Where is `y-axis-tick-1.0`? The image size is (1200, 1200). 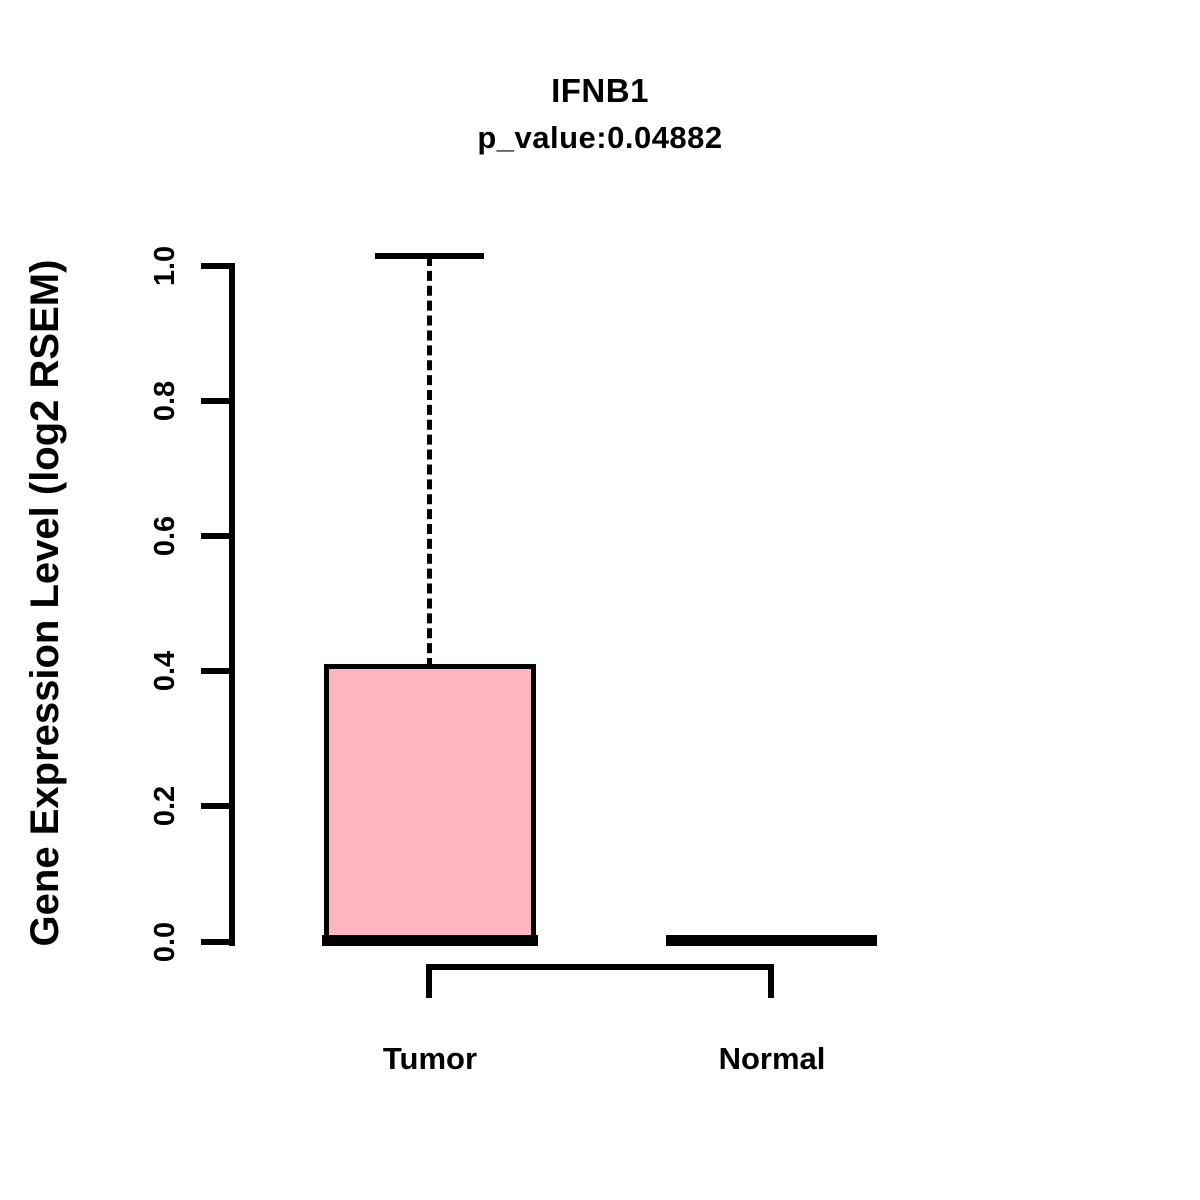 y-axis-tick-1.0 is located at coordinates (218, 266).